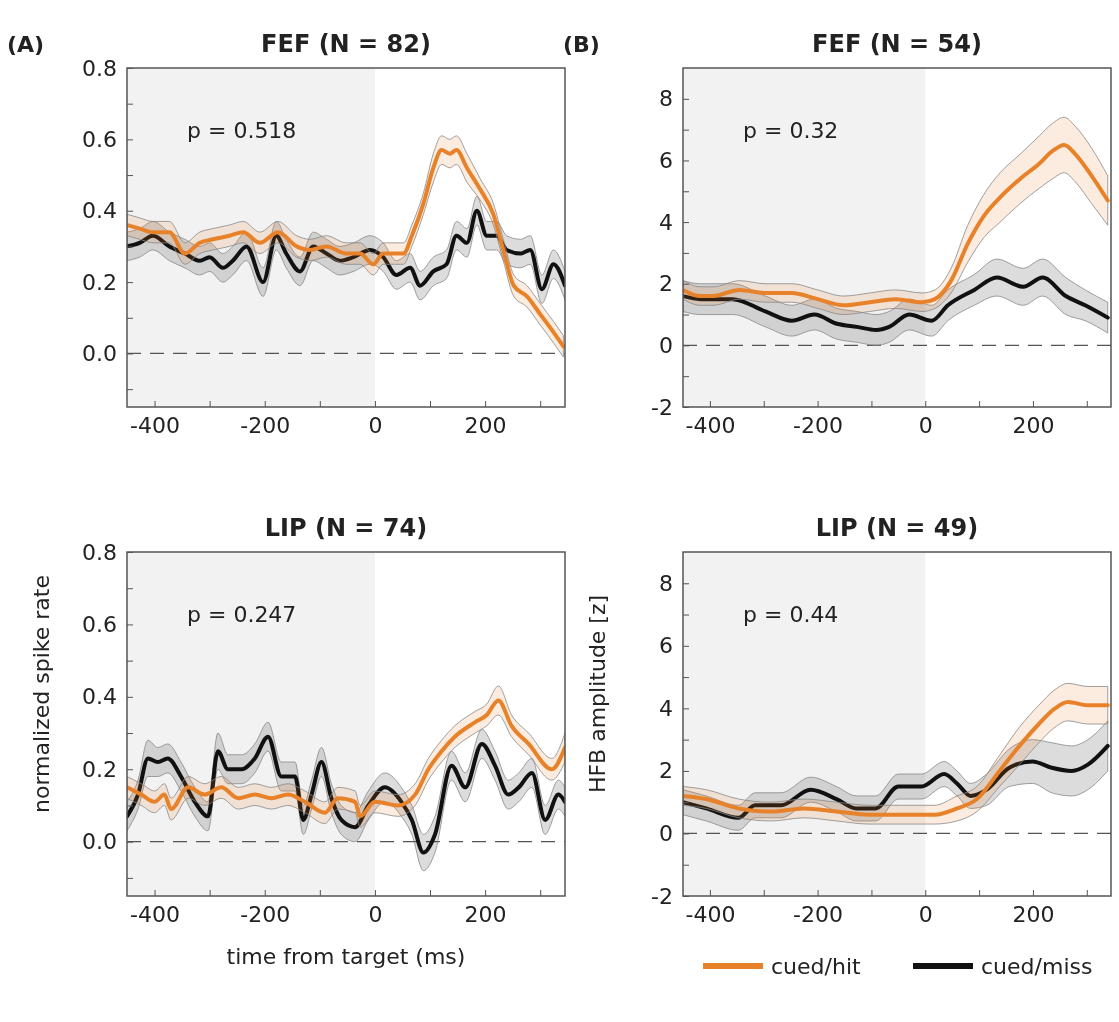  I want to click on chart-title: LIP (N = 49), so click(897, 528).